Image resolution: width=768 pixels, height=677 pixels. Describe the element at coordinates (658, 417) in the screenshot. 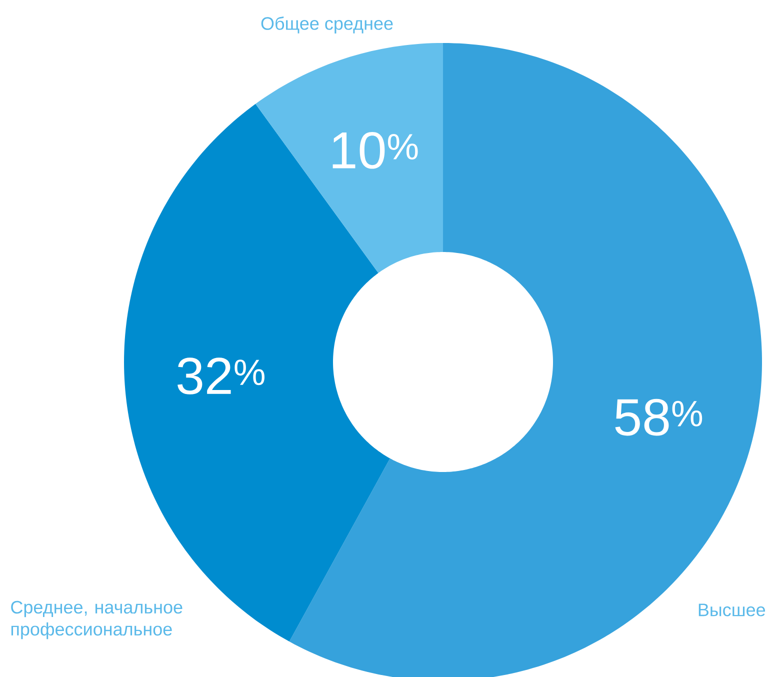

I see `data-label: 58$^{%}$` at that location.